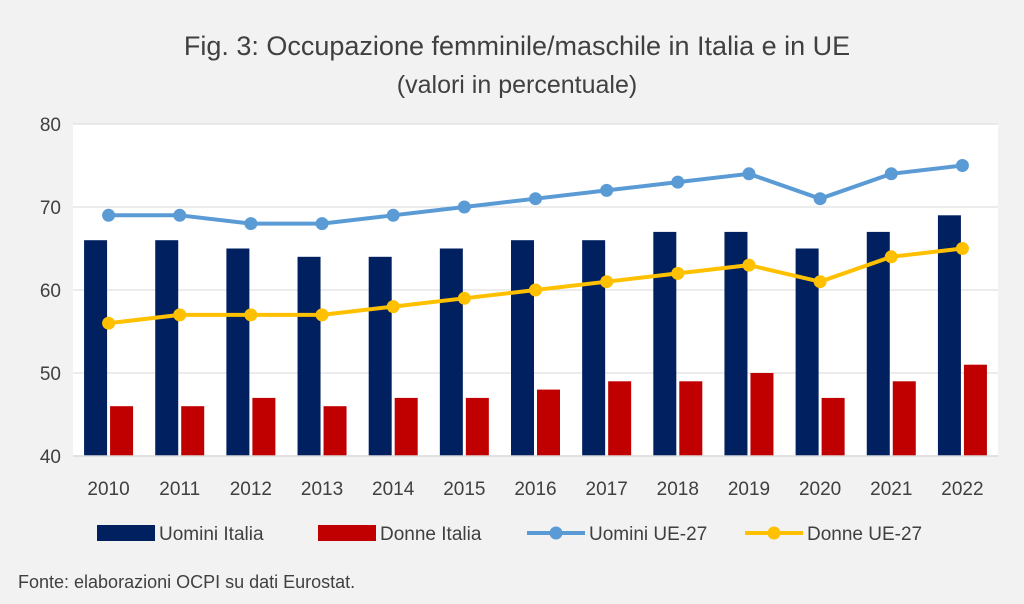  Describe the element at coordinates (393, 489) in the screenshot. I see `x-tick-label: 2014` at that location.